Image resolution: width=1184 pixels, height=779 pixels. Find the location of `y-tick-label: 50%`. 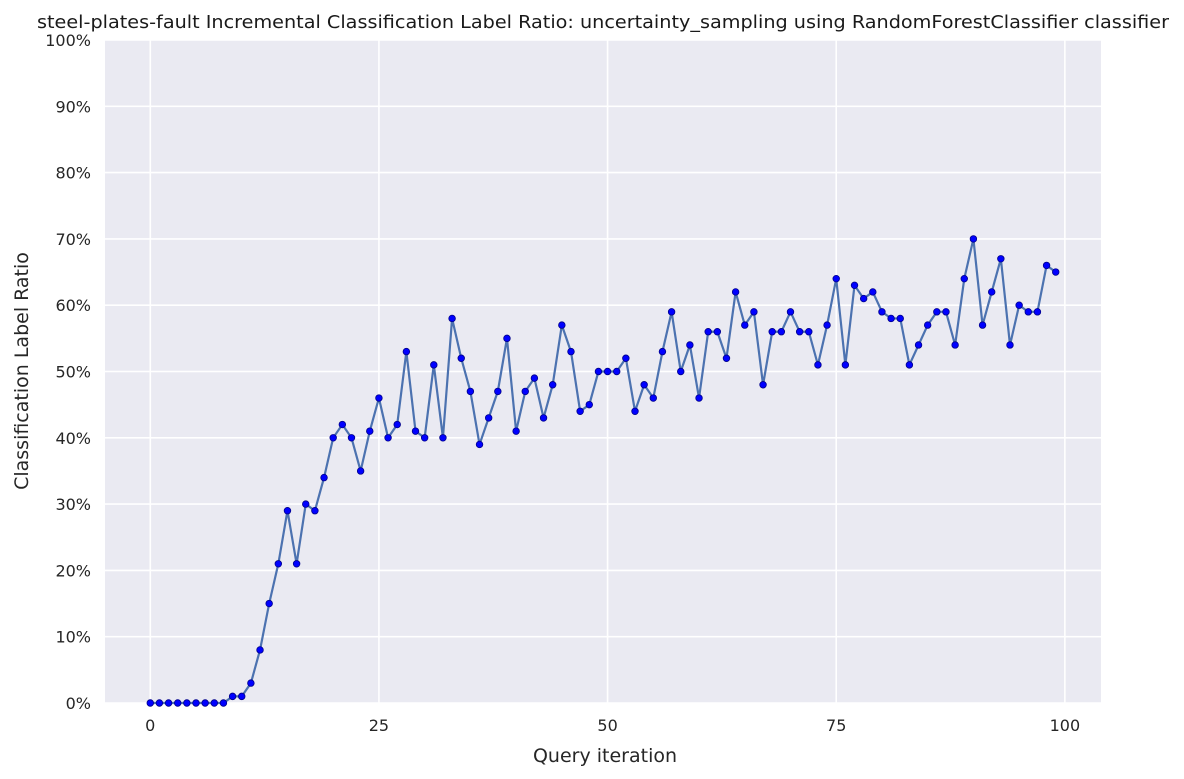

y-tick-label: 50% is located at coordinates (73, 372).